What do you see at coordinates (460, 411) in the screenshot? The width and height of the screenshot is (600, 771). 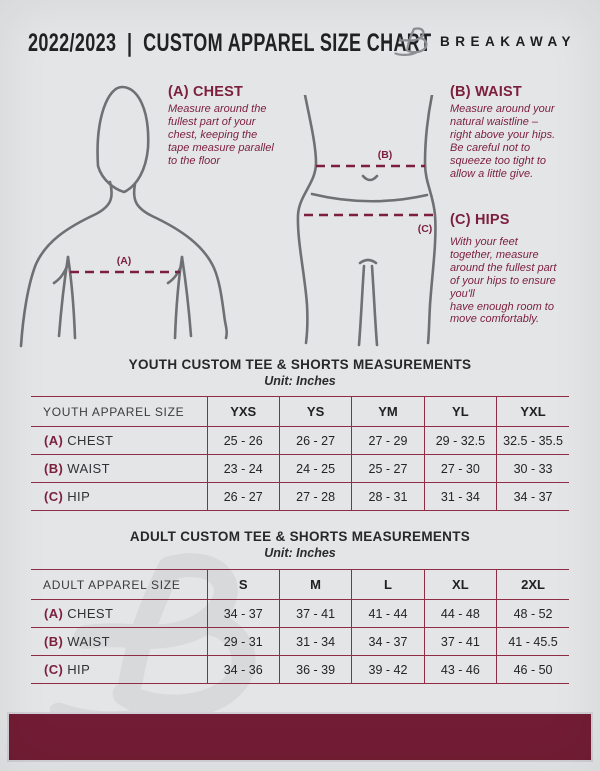 I see `youth-col-yl: YL` at bounding box center [460, 411].